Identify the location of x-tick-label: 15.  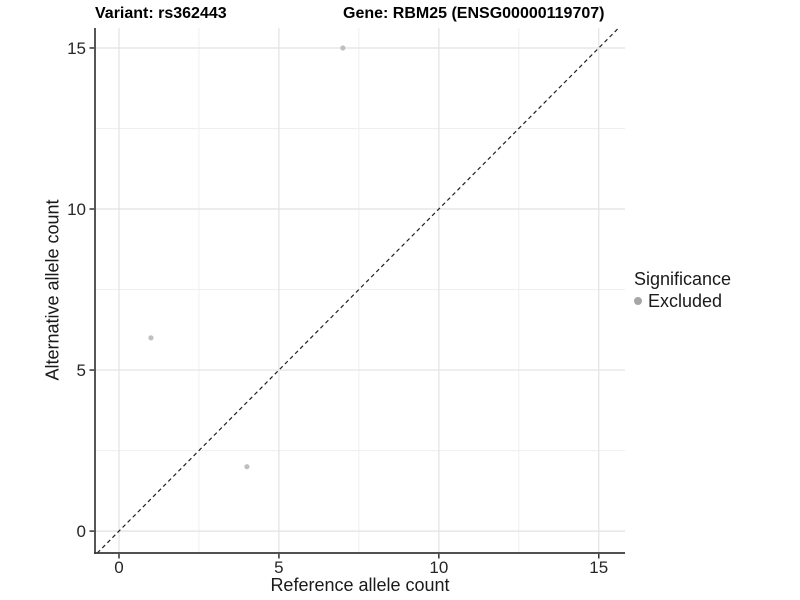
(598, 567).